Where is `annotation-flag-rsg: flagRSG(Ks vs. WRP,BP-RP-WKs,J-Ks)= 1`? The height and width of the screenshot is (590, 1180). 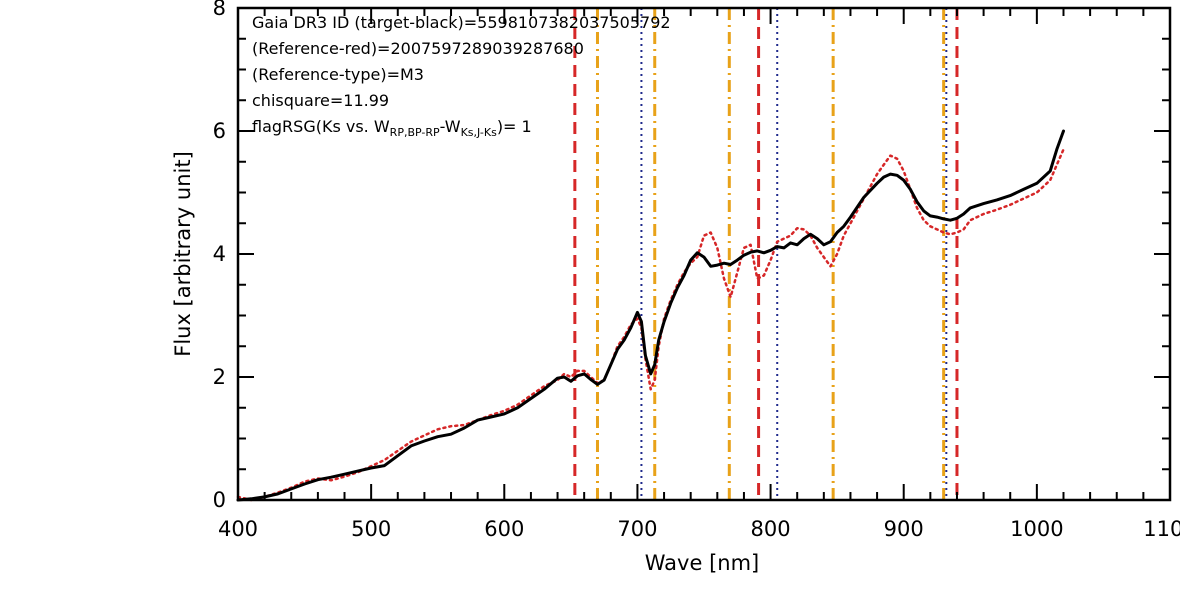 annotation-flag-rsg: flagRSG(Ks vs. WRP,BP-RP-WKs,J-Ks)= 1 is located at coordinates (392, 128).